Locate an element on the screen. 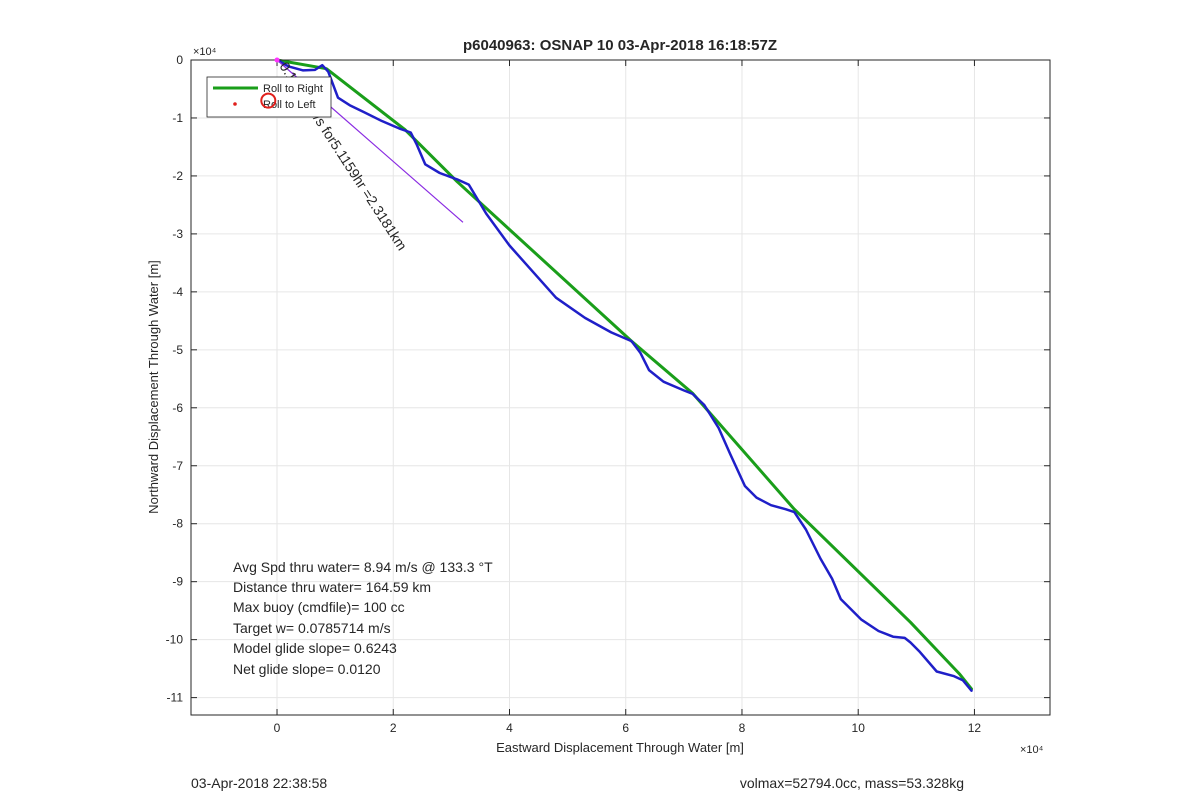  y-tick-label: -10 is located at coordinates (175, 640).